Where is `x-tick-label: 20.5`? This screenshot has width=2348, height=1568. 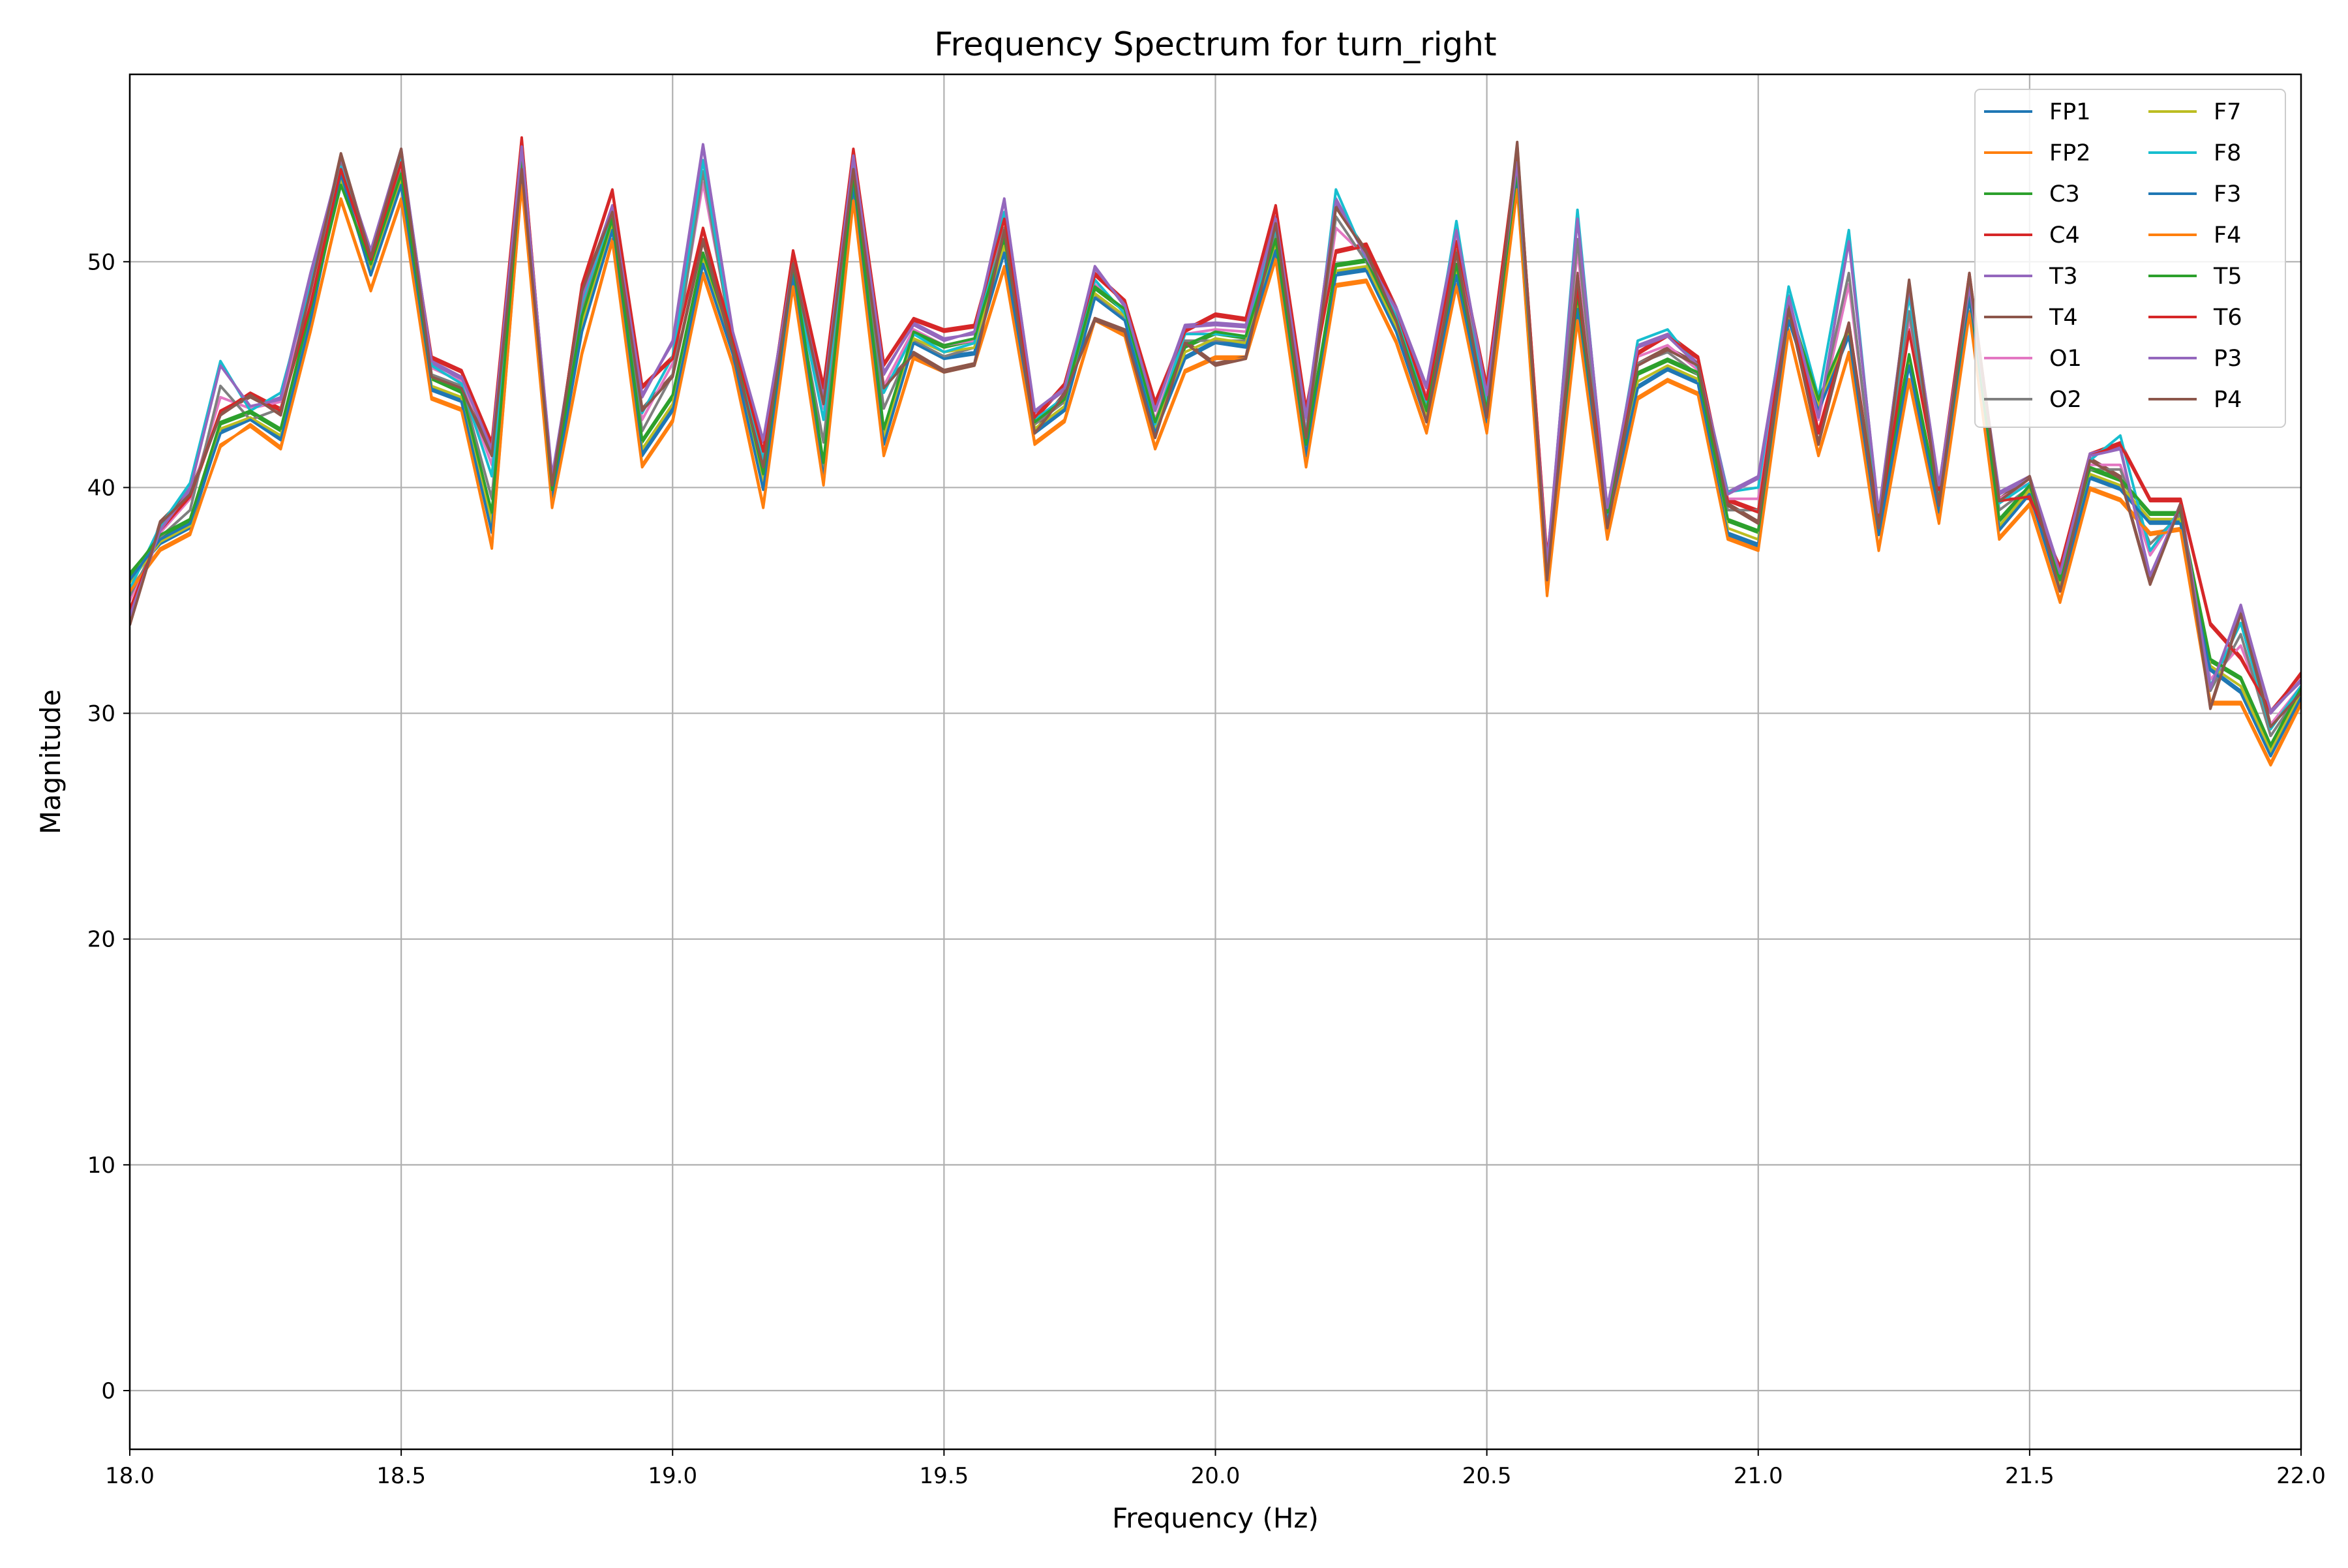 x-tick-label: 20.5 is located at coordinates (1487, 1476).